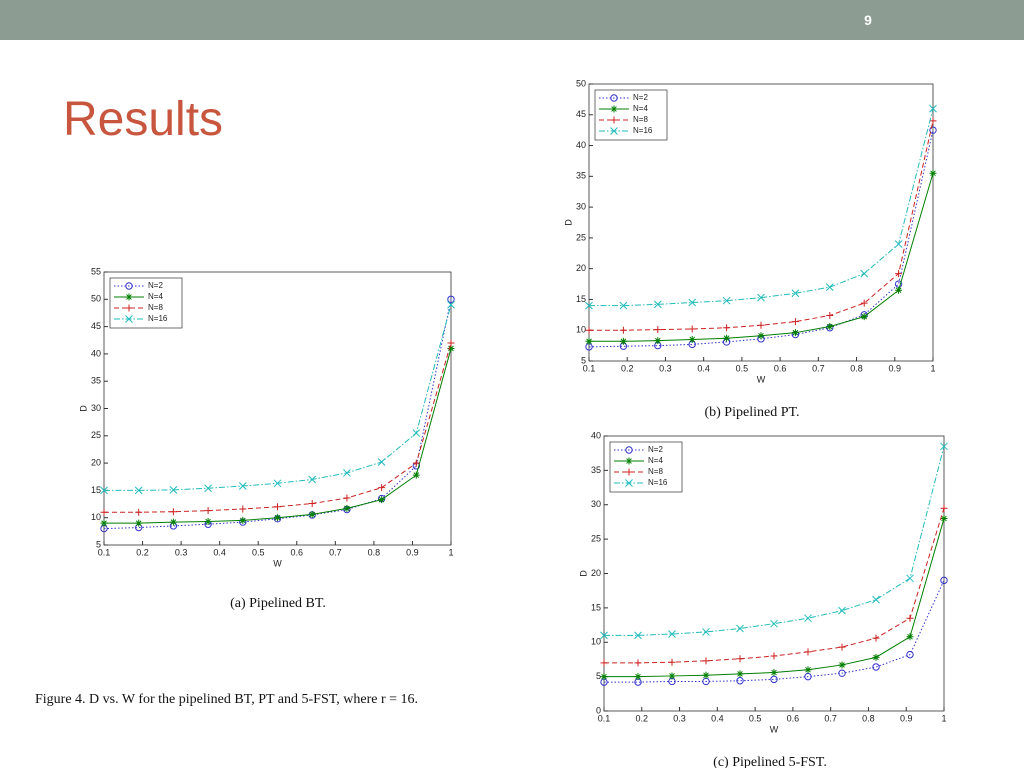  I want to click on y-tick-label: 15, so click(581, 299).